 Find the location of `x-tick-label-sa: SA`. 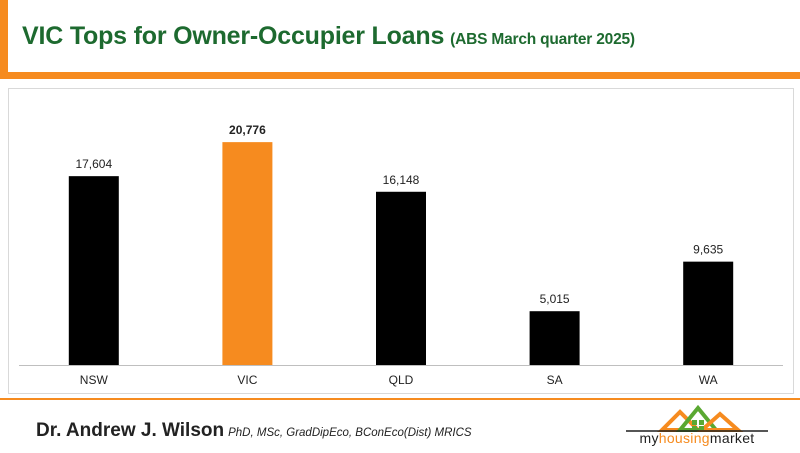

x-tick-label-sa: SA is located at coordinates (555, 380).